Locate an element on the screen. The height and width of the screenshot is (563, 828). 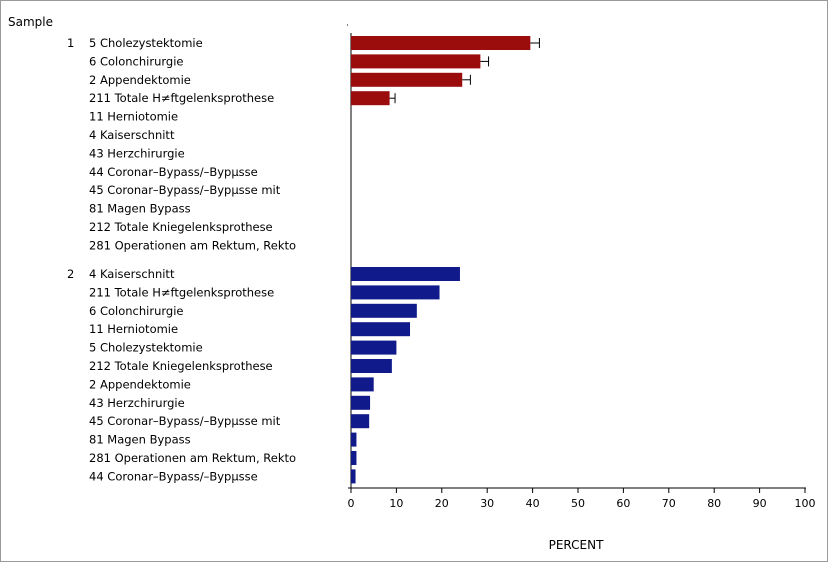
x-tick-label: 100 is located at coordinates (805, 503).